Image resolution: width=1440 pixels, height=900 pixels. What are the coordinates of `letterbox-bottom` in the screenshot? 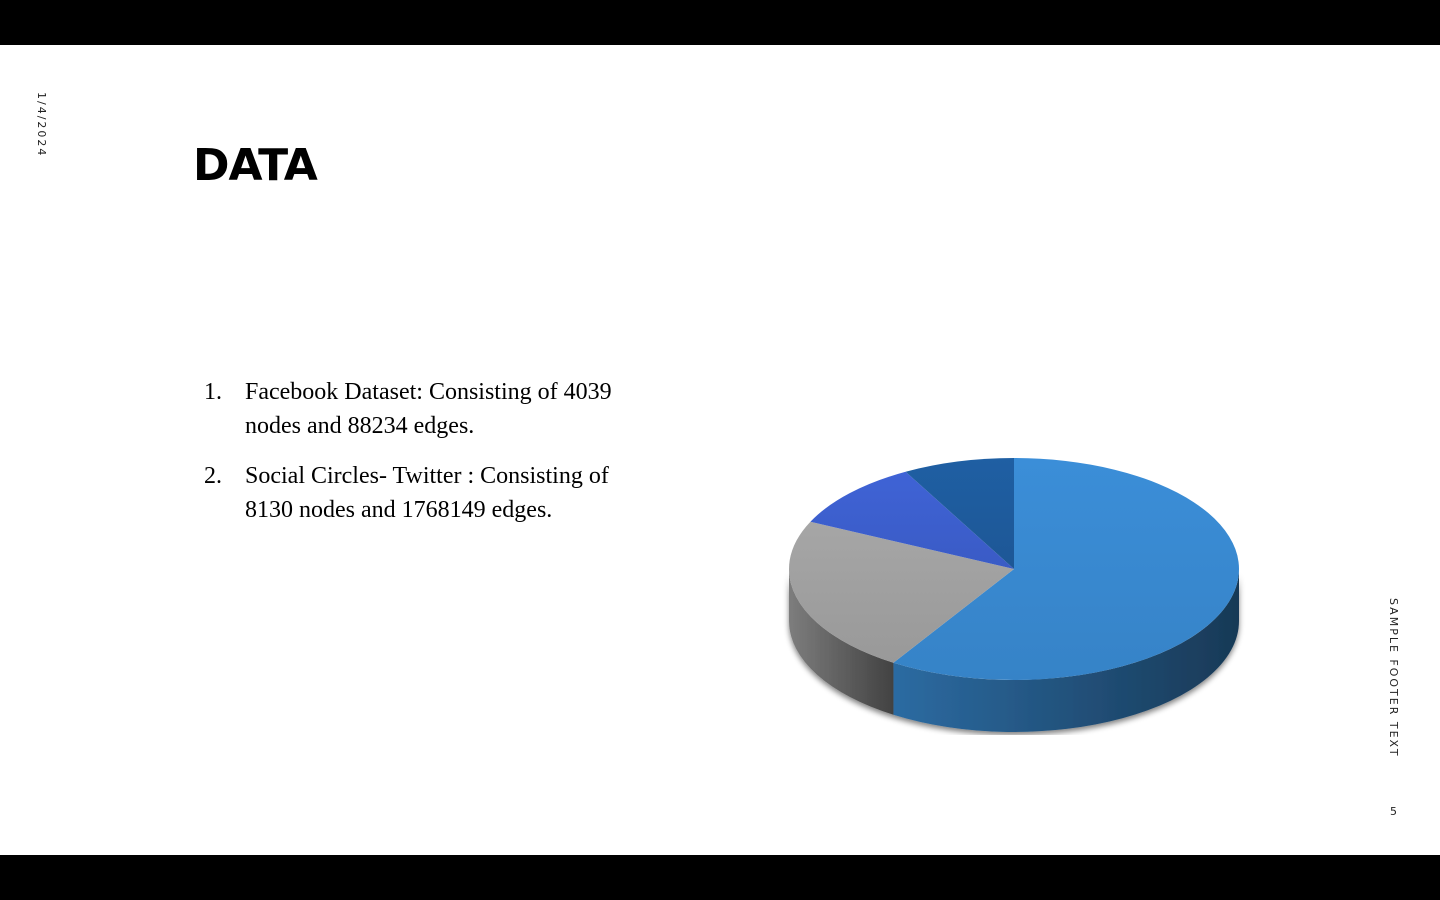 It's located at (720, 877).